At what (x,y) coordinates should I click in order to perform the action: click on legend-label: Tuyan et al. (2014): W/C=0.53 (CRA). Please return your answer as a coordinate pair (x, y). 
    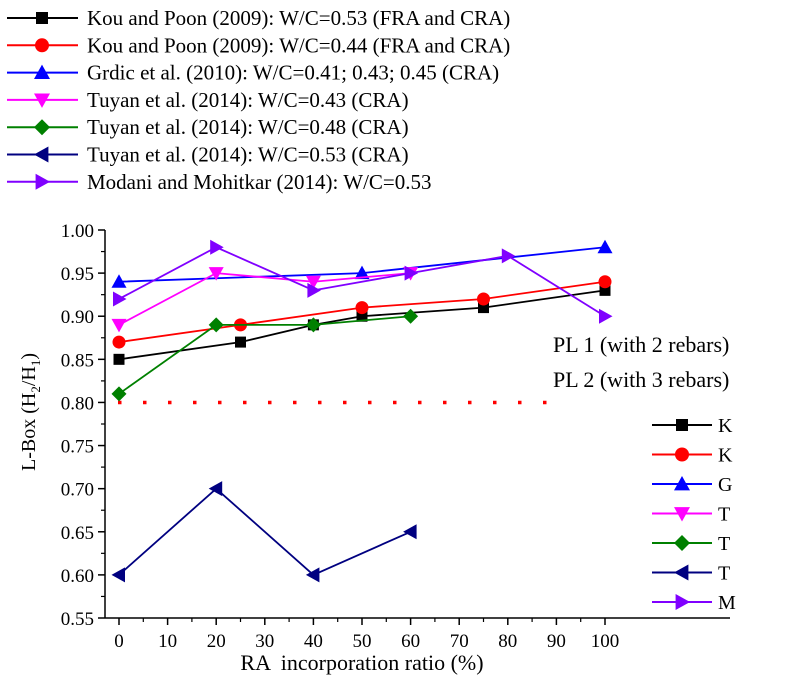
    Looking at the image, I should click on (248, 155).